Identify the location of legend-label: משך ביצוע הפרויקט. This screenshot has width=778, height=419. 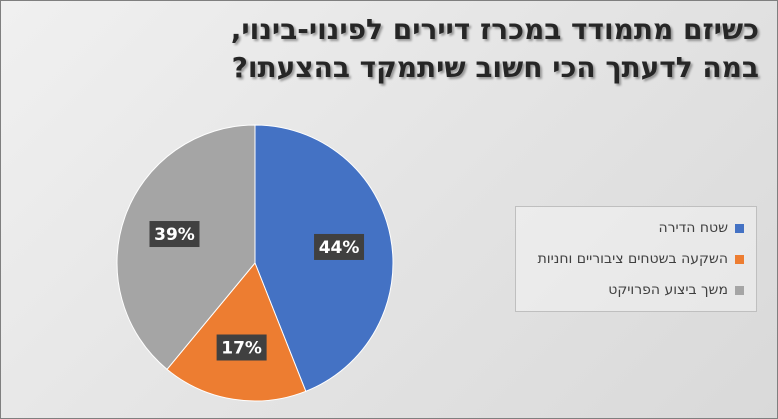
(668, 290).